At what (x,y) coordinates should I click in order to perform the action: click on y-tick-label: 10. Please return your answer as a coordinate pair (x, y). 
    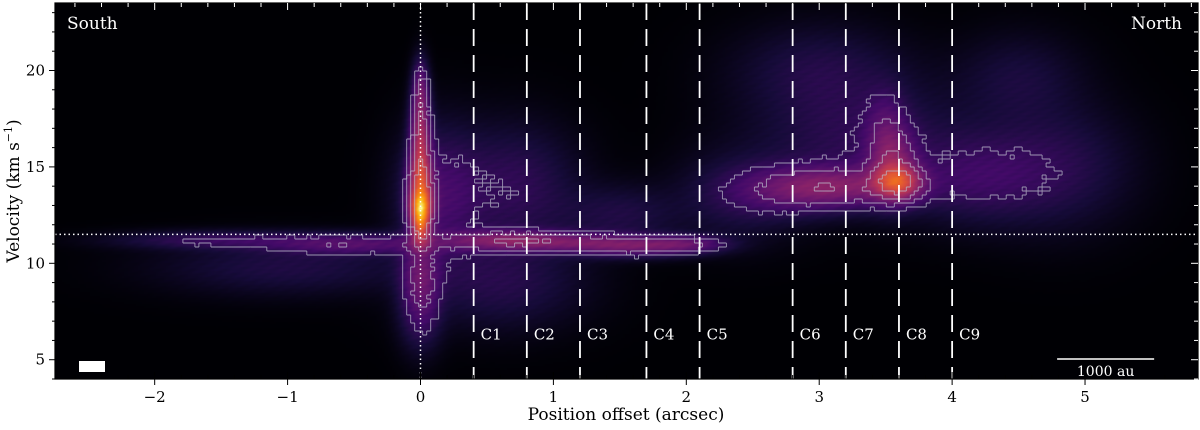
    Looking at the image, I should click on (35, 263).